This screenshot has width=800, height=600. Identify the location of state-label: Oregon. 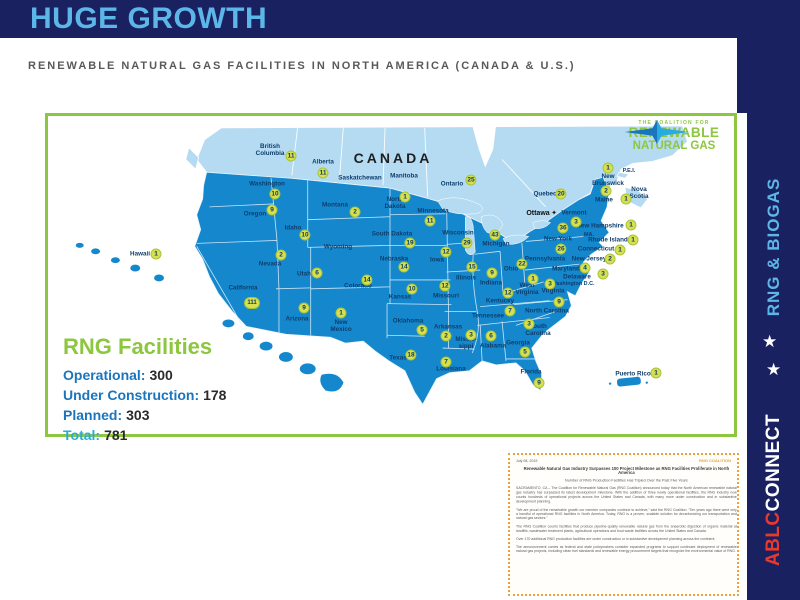
(255, 214).